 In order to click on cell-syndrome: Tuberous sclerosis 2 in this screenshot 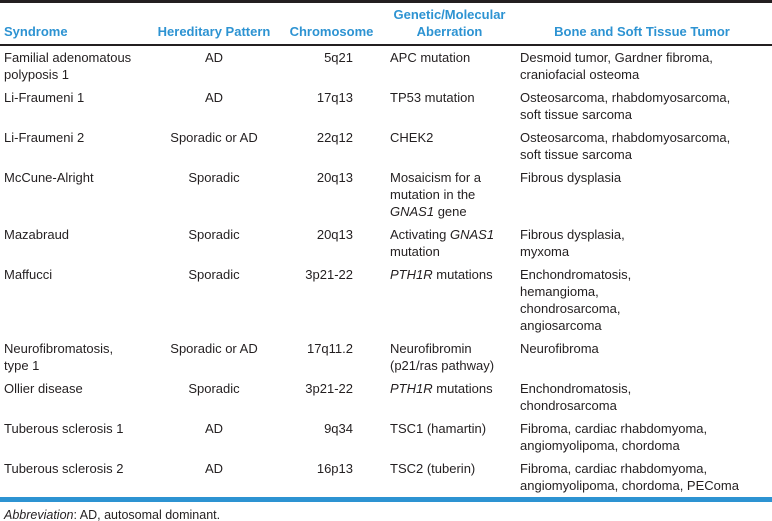, I will do `click(64, 468)`.